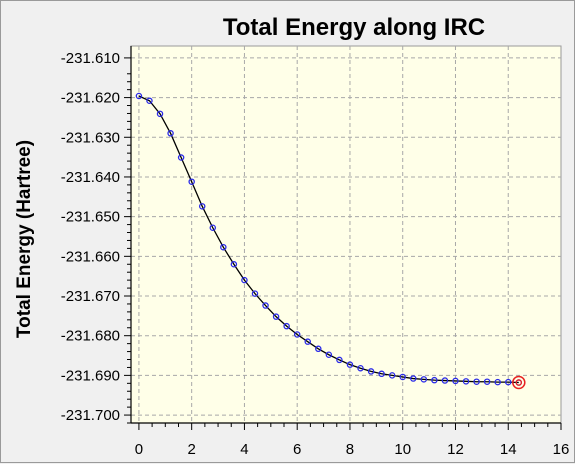 Image resolution: width=575 pixels, height=464 pixels. What do you see at coordinates (508, 449) in the screenshot?
I see `x-tick-label: 14` at bounding box center [508, 449].